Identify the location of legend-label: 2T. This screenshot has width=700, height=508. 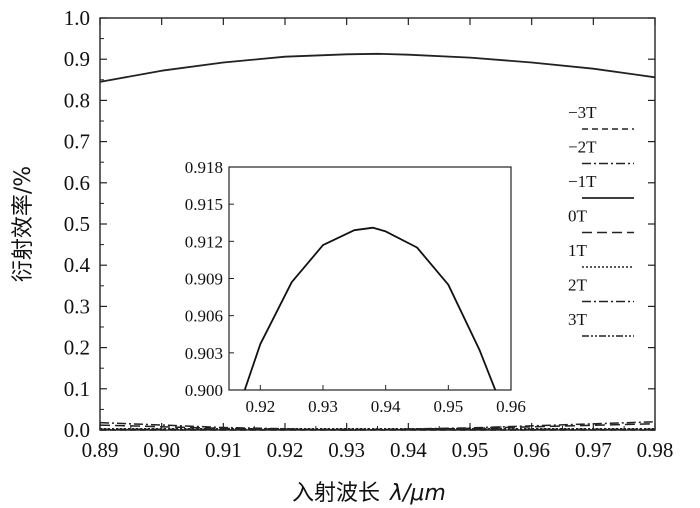
(578, 285).